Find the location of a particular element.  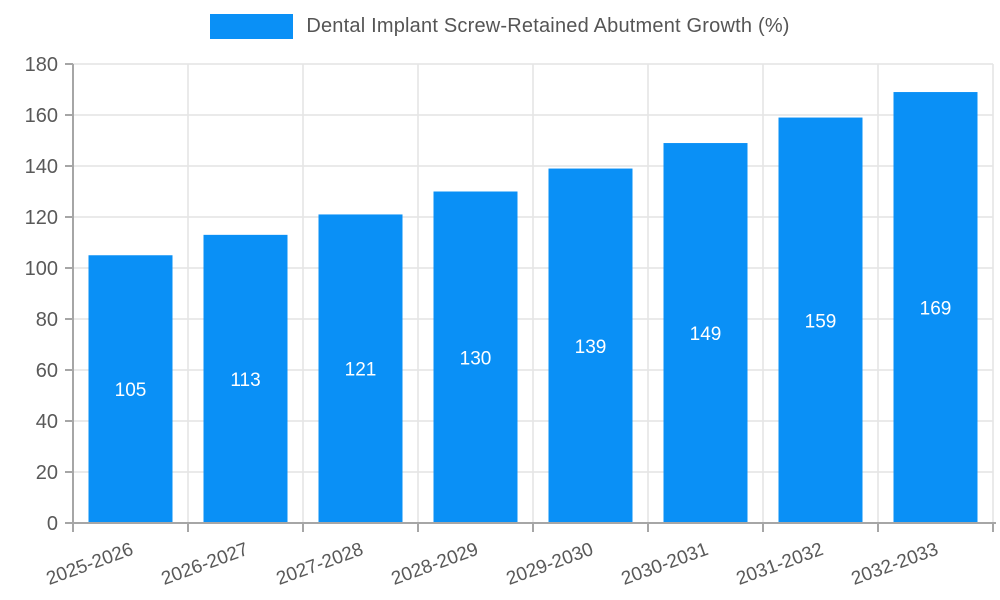

y-tick-label: 180 is located at coordinates (41, 65).